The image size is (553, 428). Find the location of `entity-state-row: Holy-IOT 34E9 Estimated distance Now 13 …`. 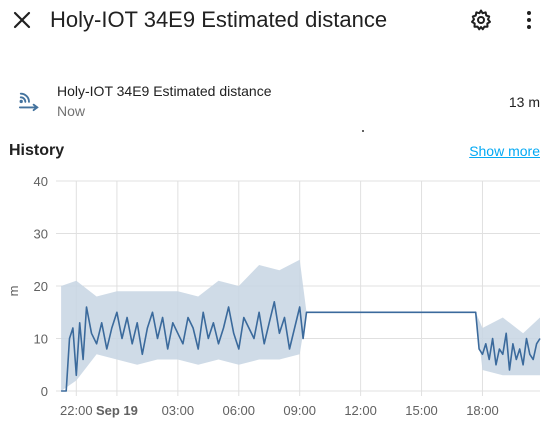

entity-state-row: Holy-IOT 34E9 Estimated distance Now 13 … is located at coordinates (276, 102).